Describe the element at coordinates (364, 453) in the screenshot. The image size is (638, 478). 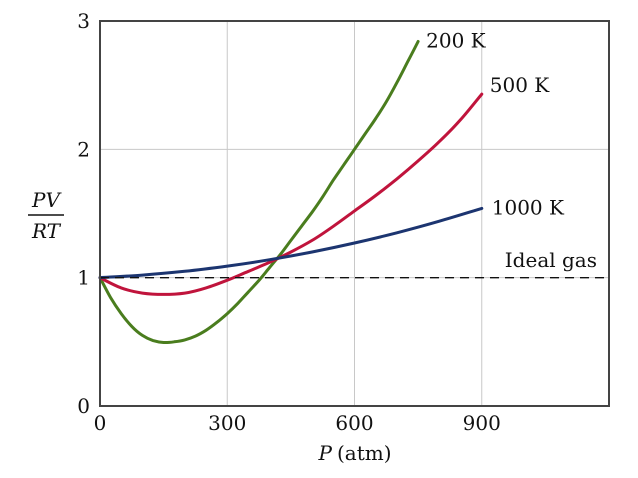
I see `x-label-unit: (atm)` at that location.